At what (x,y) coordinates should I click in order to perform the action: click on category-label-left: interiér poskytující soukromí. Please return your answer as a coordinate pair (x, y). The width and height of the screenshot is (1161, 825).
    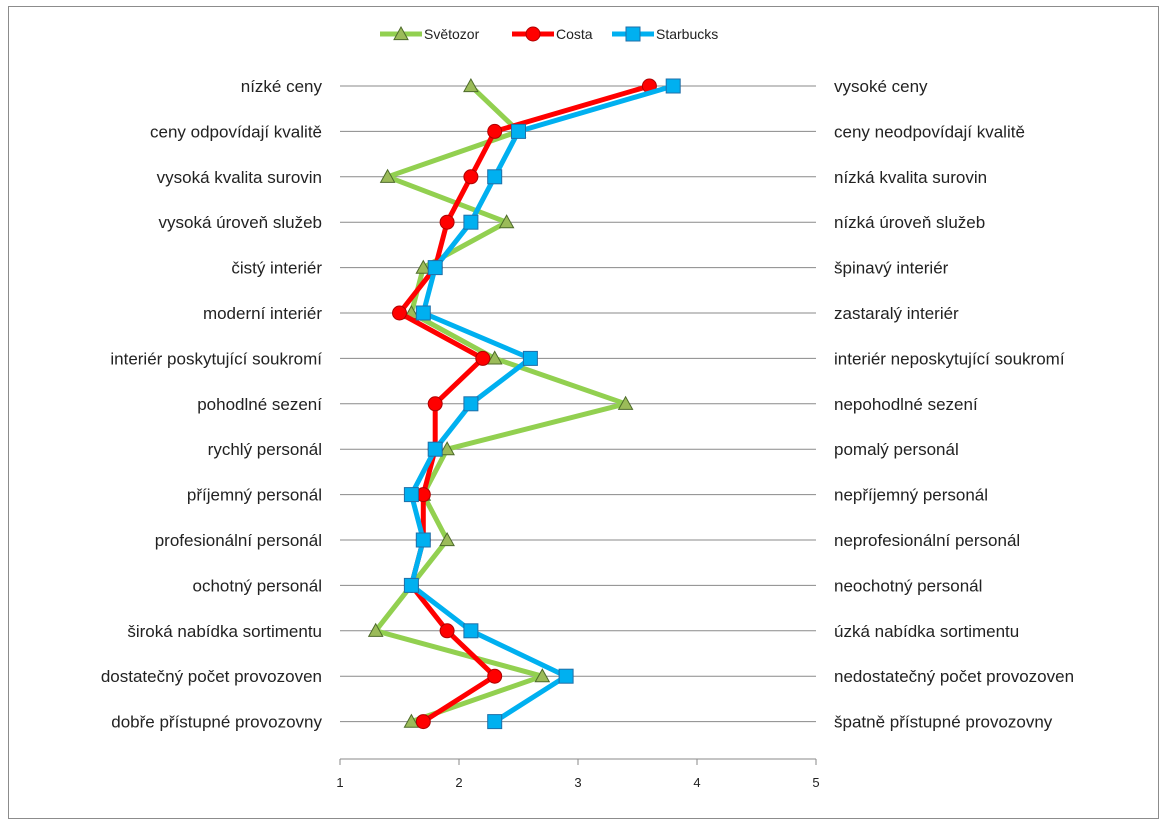
    Looking at the image, I should click on (216, 358).